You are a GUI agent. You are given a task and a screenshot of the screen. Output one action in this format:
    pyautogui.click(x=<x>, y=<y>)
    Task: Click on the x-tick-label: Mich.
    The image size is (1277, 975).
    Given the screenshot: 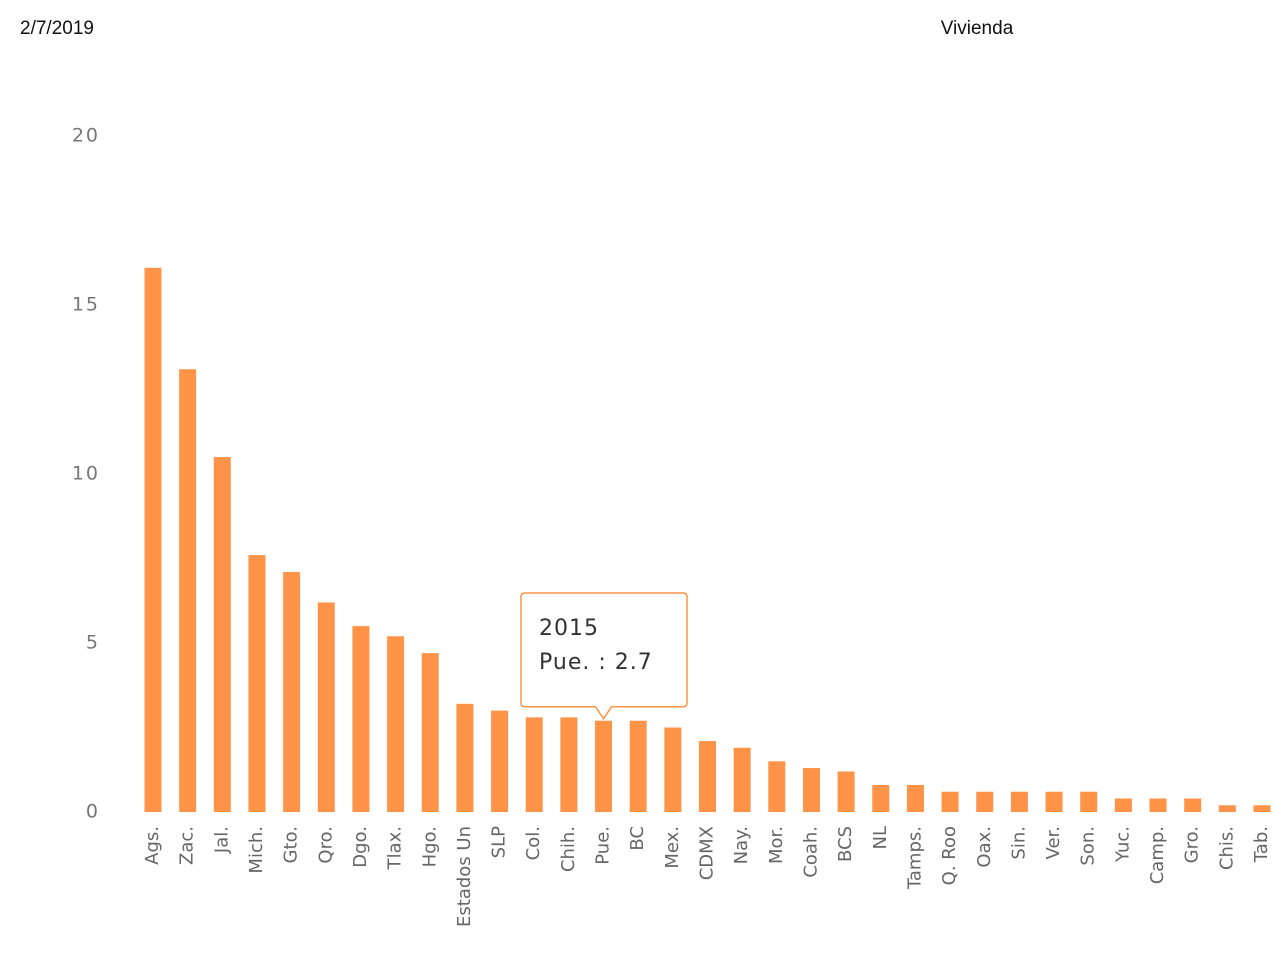 What is the action you would take?
    pyautogui.click(x=256, y=850)
    